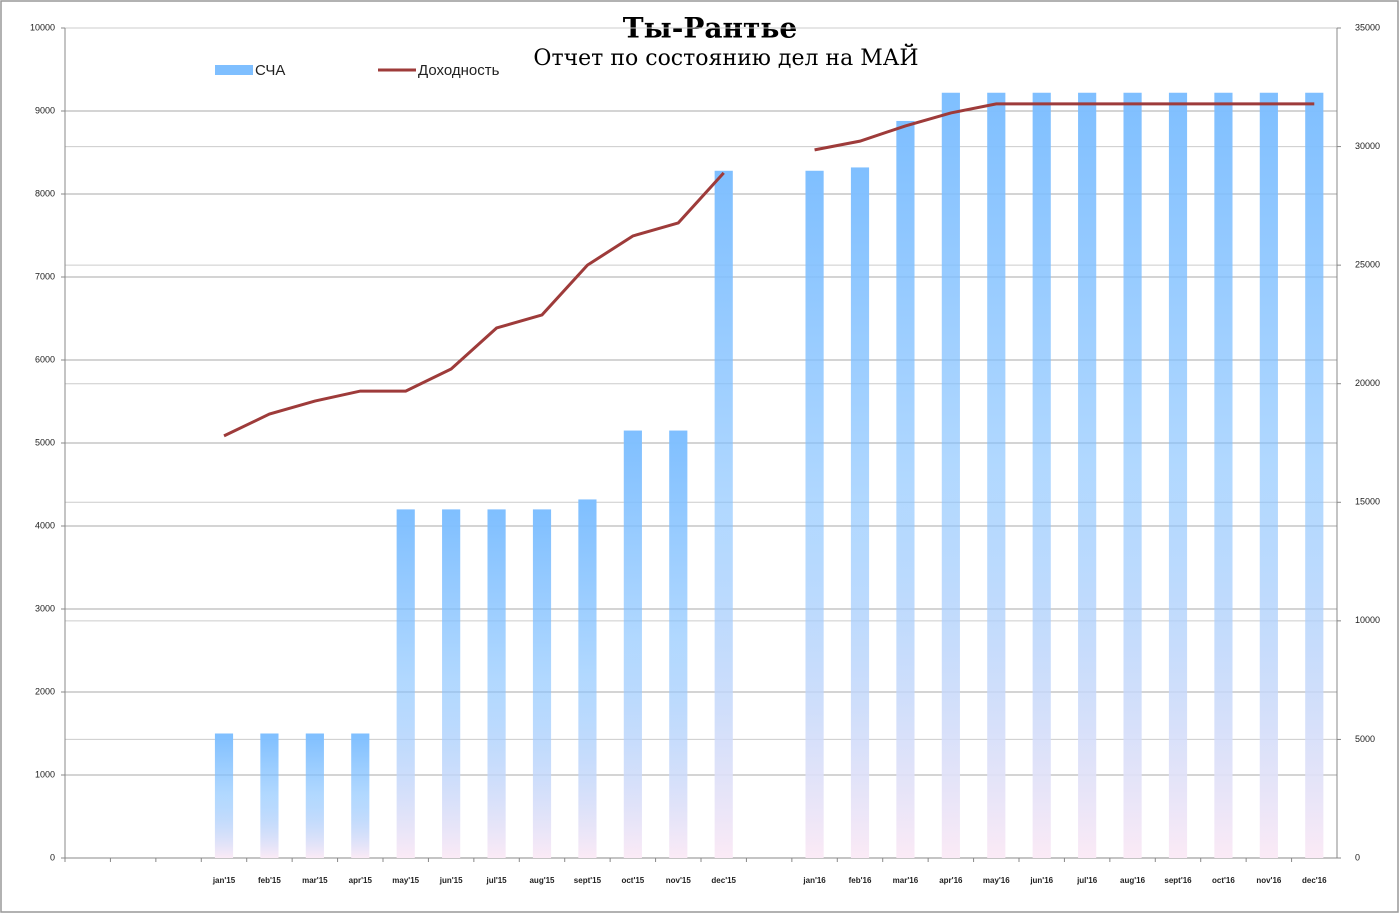 This screenshot has width=1400, height=915. Describe the element at coordinates (224, 880) in the screenshot. I see `x-tick-label: jan'15` at that location.